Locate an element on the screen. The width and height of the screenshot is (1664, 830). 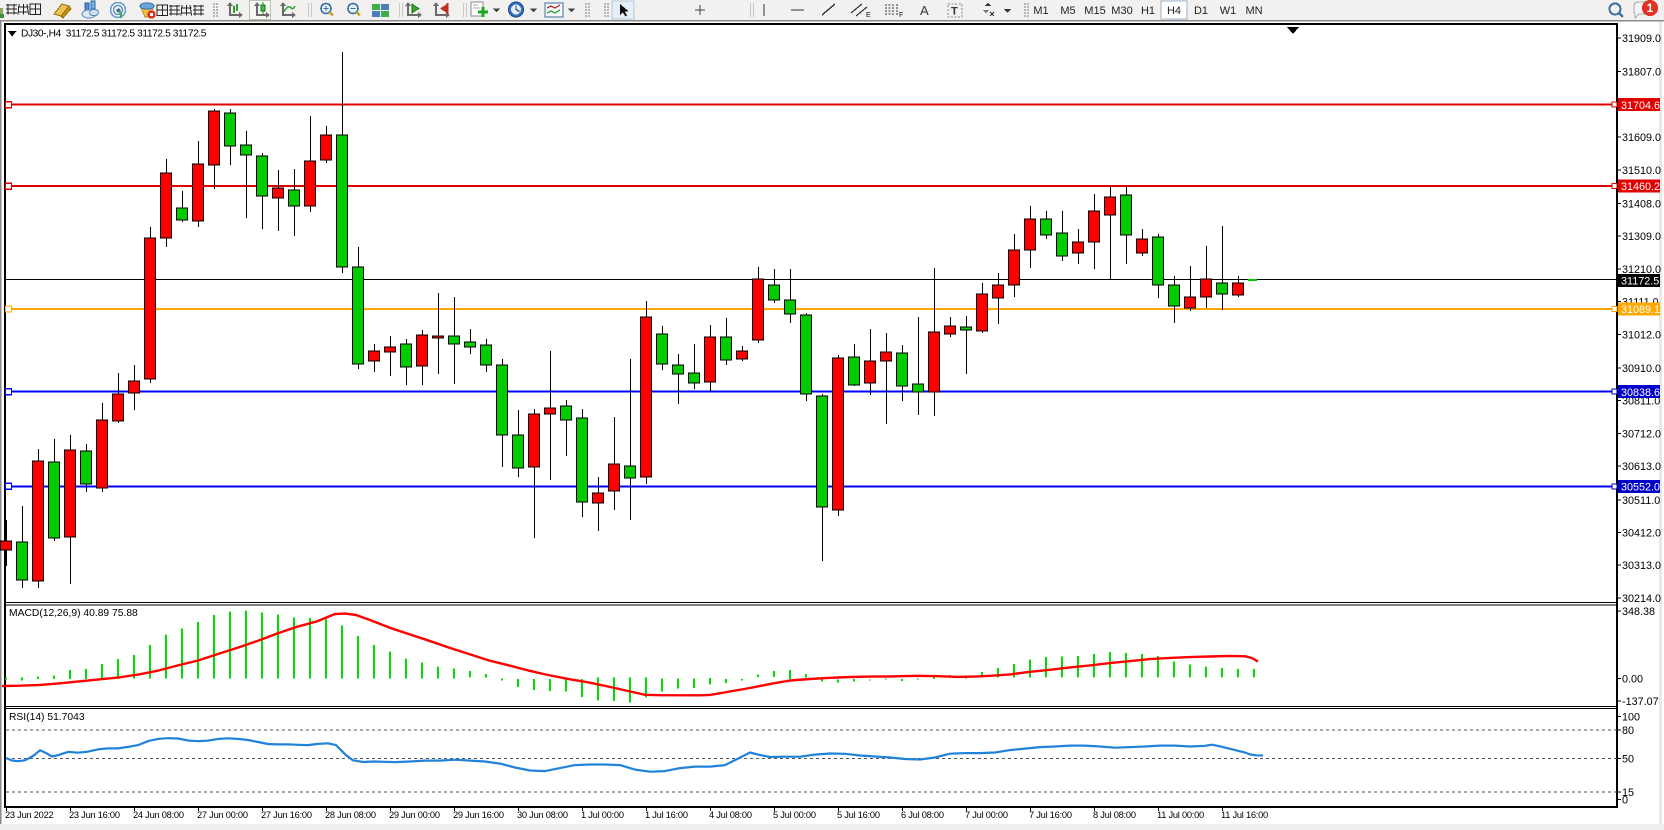
svg-text: 50 is located at coordinates (1628, 759).